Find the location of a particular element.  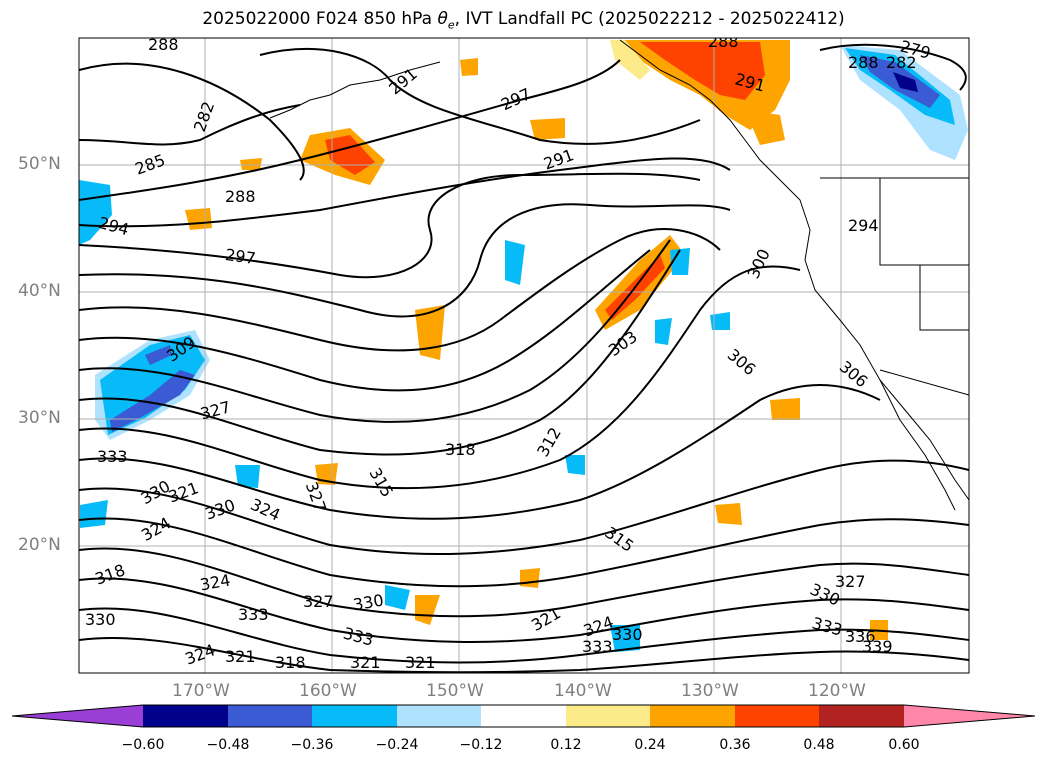

lon-label-130w: 130°W is located at coordinates (710, 691).